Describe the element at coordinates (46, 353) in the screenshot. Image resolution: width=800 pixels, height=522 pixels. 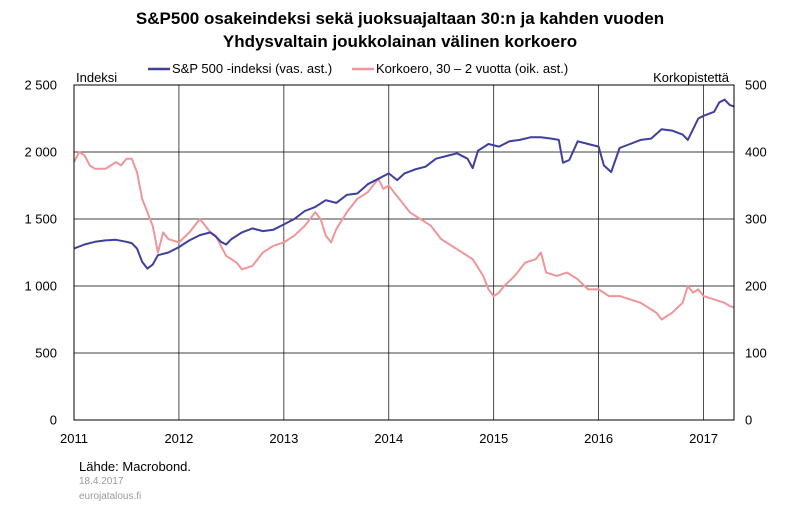
I see `left-tick-label: 500` at that location.